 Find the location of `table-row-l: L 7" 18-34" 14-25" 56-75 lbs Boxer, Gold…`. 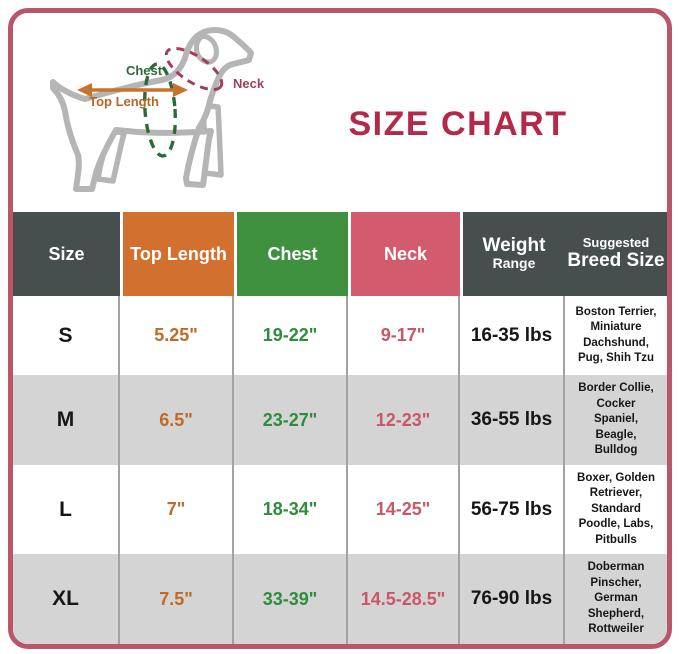

table-row-l: L 7" 18-34" 14-25" 56-75 lbs Boxer, Gold… is located at coordinates (340, 509).